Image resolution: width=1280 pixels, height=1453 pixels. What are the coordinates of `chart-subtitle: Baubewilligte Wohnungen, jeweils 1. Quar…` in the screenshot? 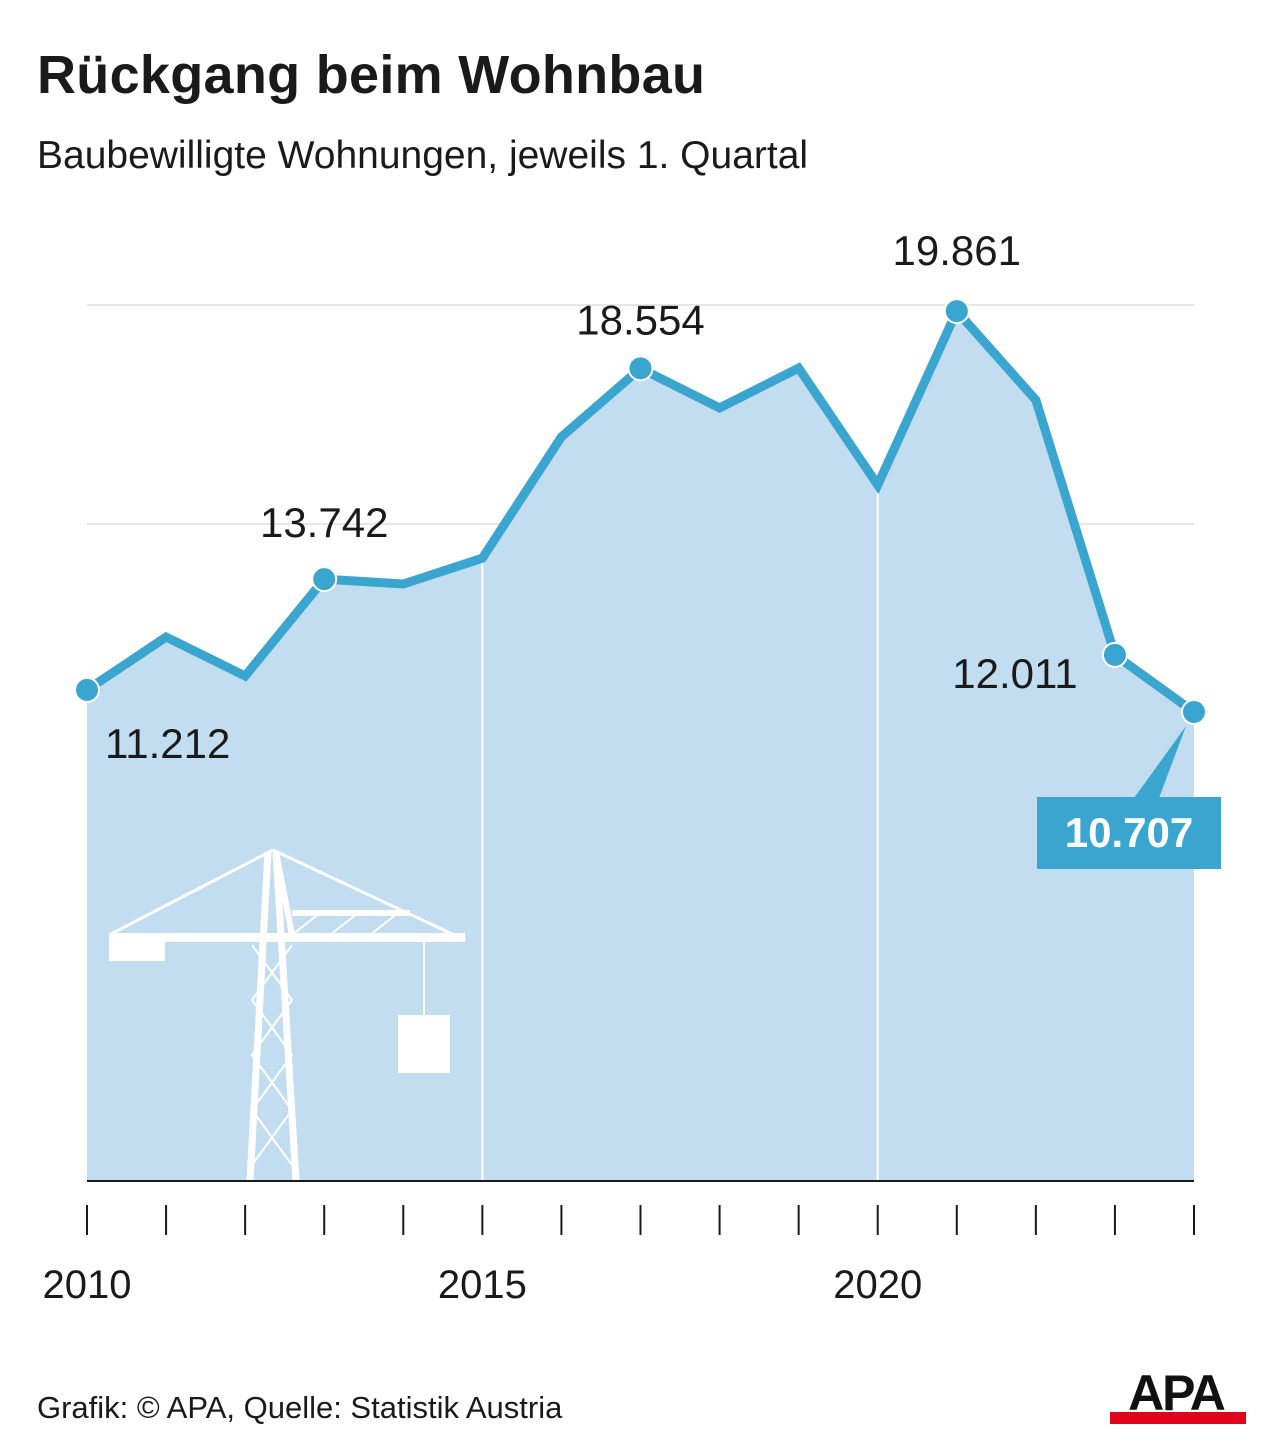 It's located at (423, 155).